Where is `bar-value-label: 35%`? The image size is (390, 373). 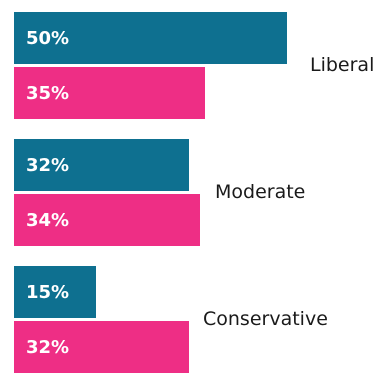
bar-value-label: 35% is located at coordinates (48, 93).